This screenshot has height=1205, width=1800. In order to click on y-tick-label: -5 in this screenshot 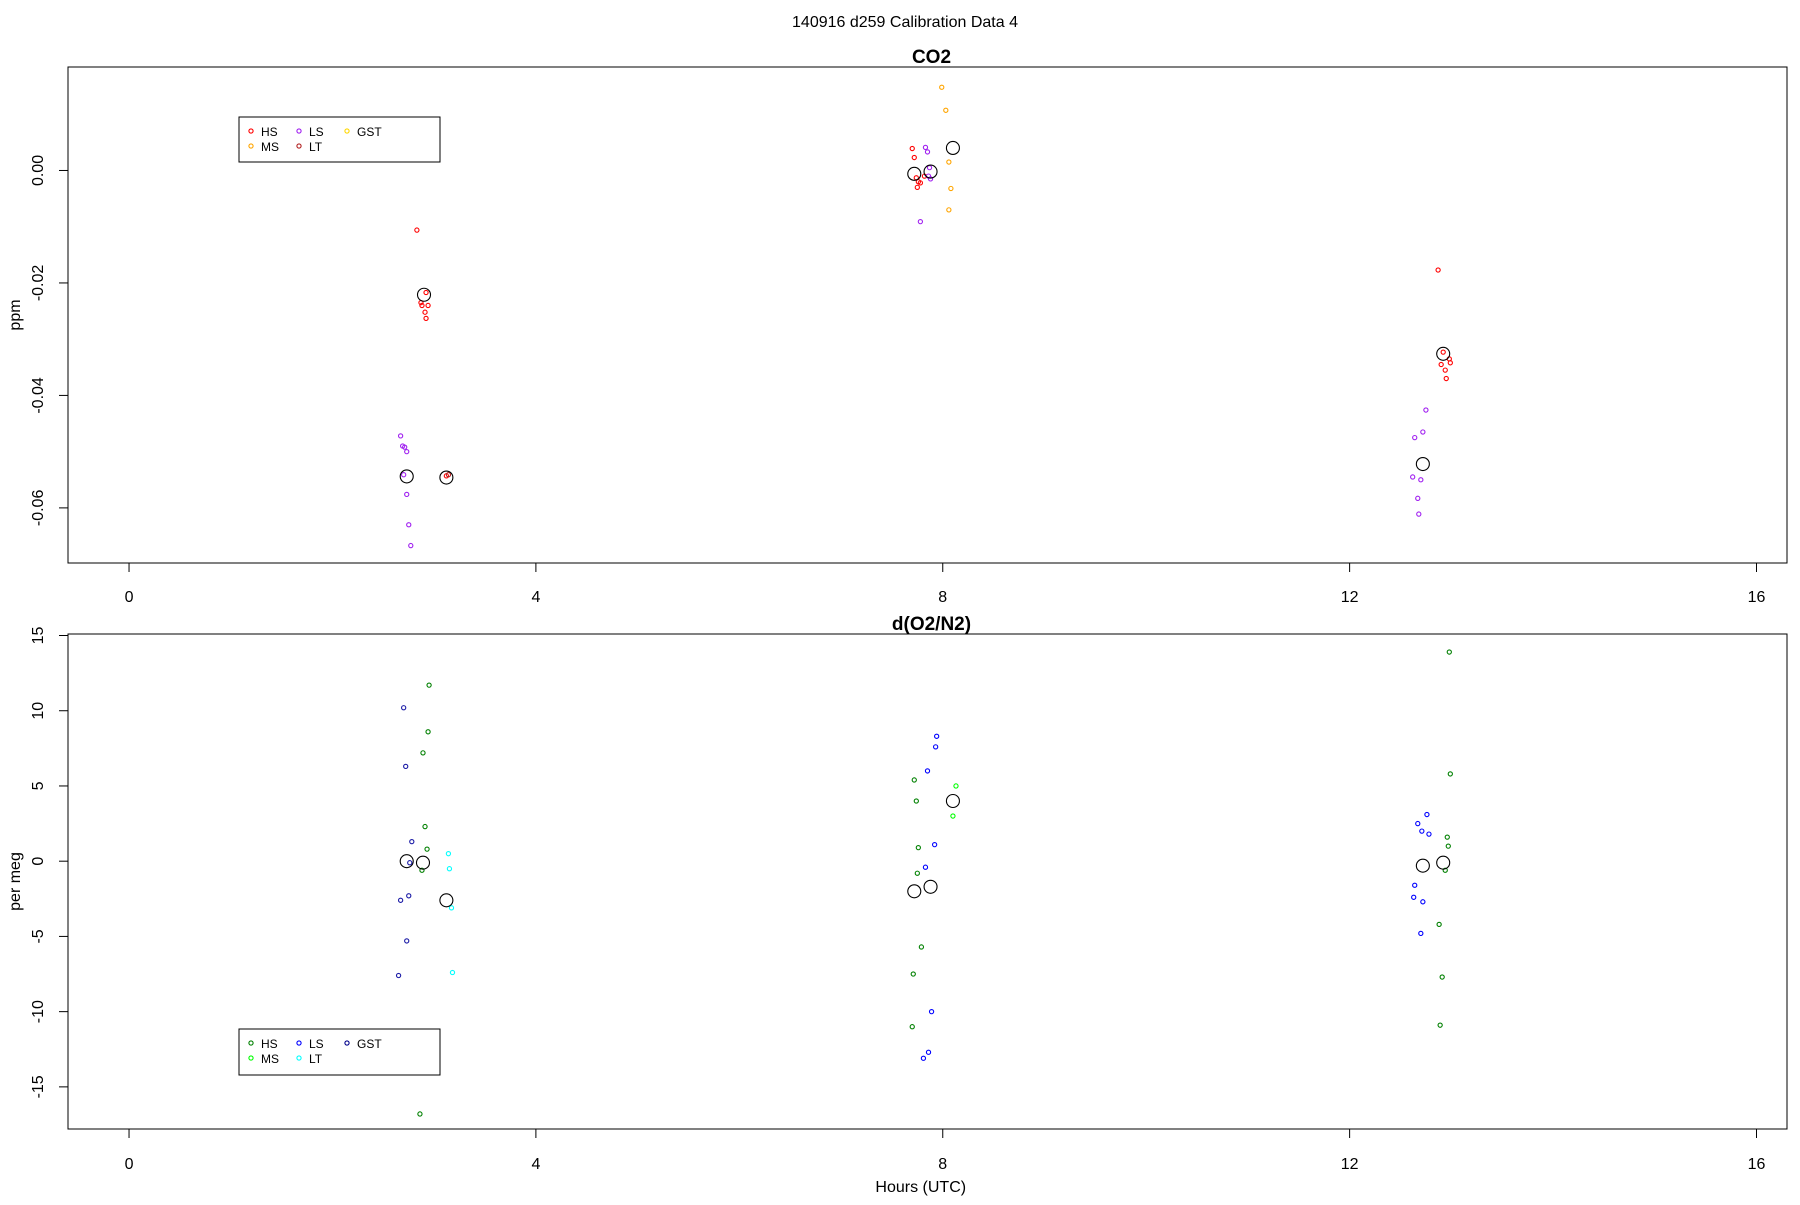, I will do `click(38, 936)`.